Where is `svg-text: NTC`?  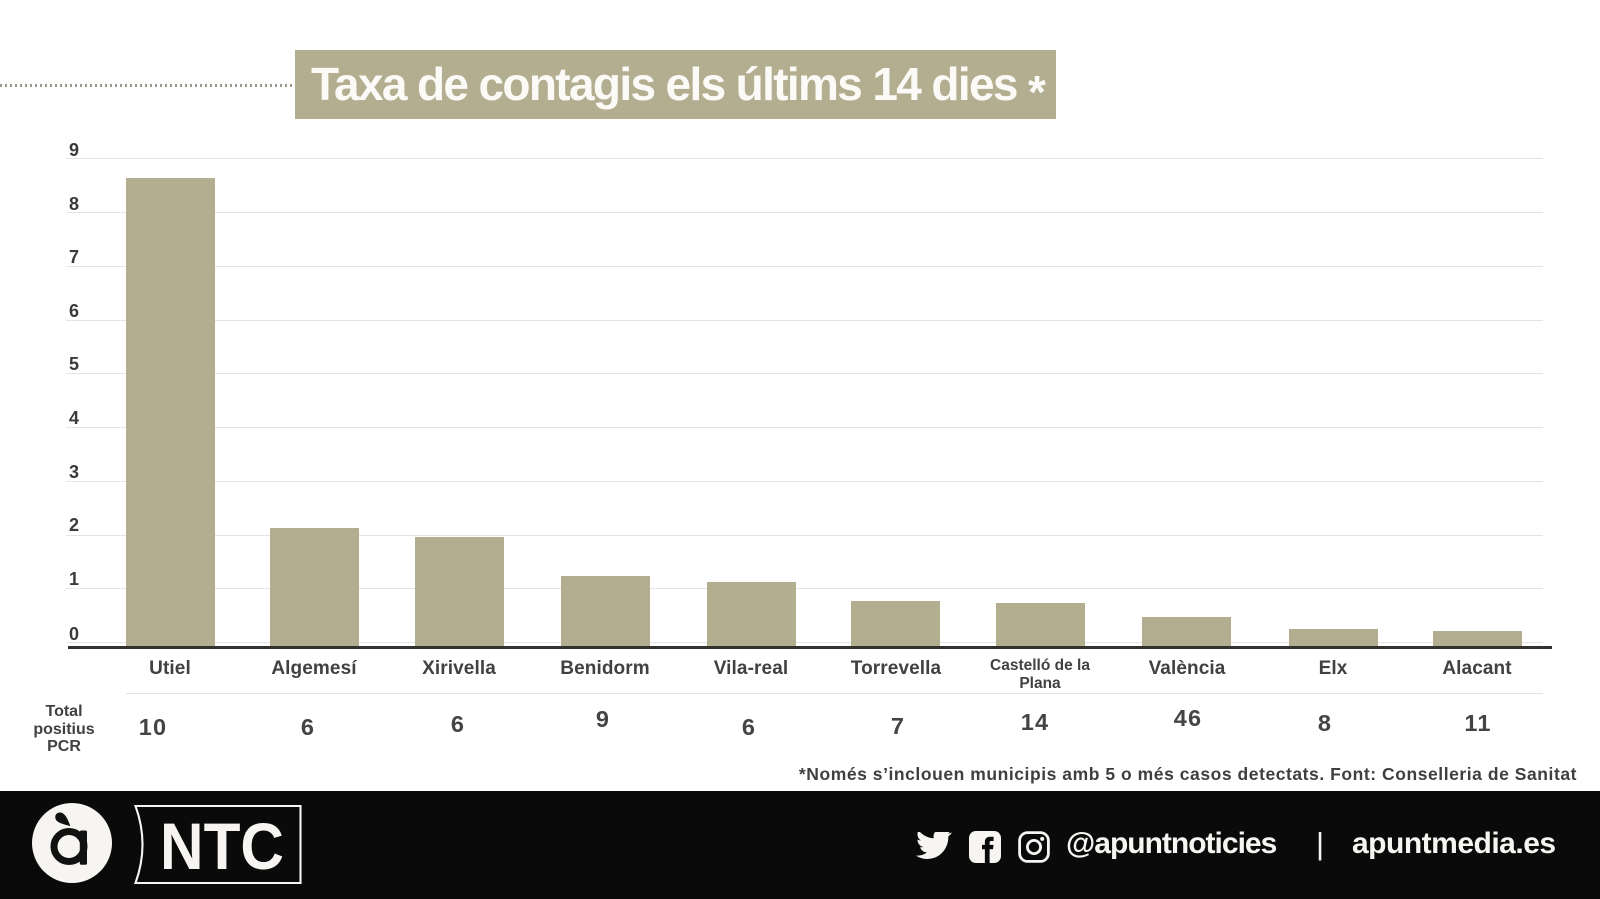
svg-text: NTC is located at coordinates (222, 846).